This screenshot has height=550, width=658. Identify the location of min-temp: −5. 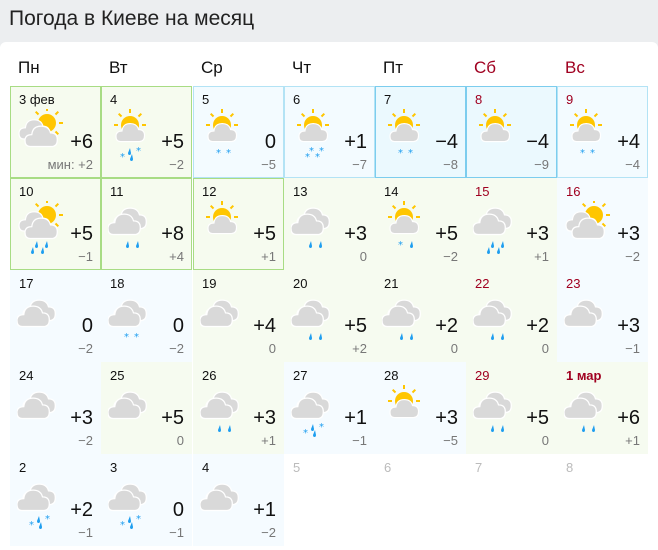
(450, 440).